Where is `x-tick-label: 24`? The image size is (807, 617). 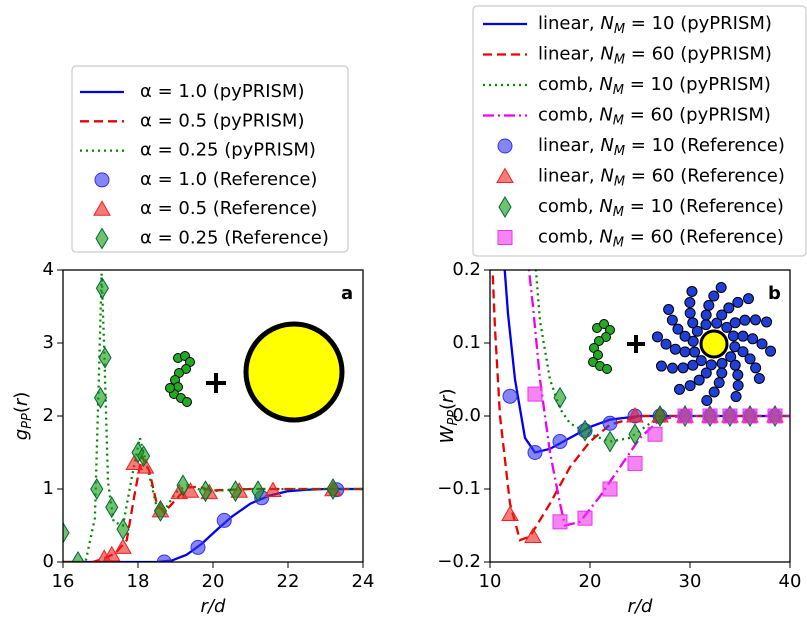 x-tick-label: 24 is located at coordinates (363, 581).